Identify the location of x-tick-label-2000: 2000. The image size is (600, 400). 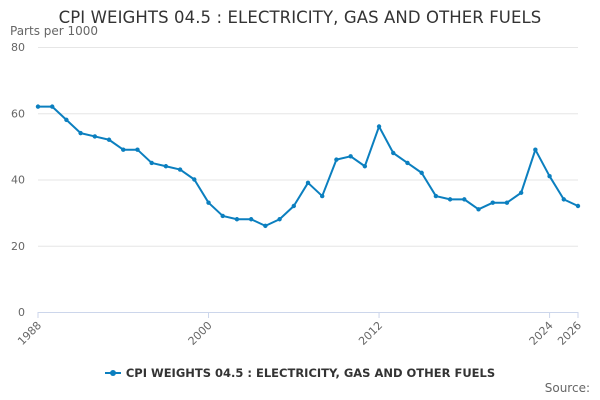
(200, 333).